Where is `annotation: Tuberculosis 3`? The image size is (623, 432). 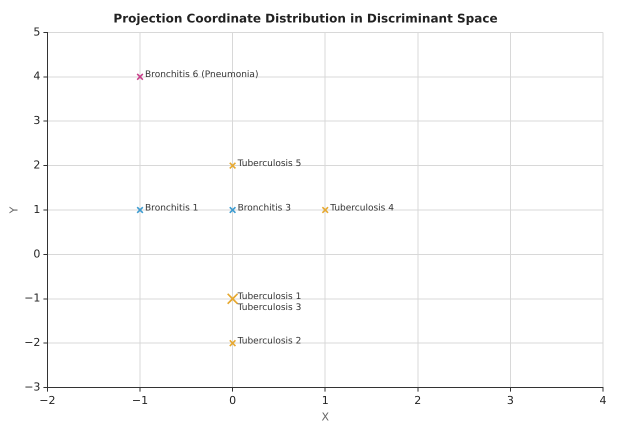
annotation: Tuberculosis 3 is located at coordinates (269, 308).